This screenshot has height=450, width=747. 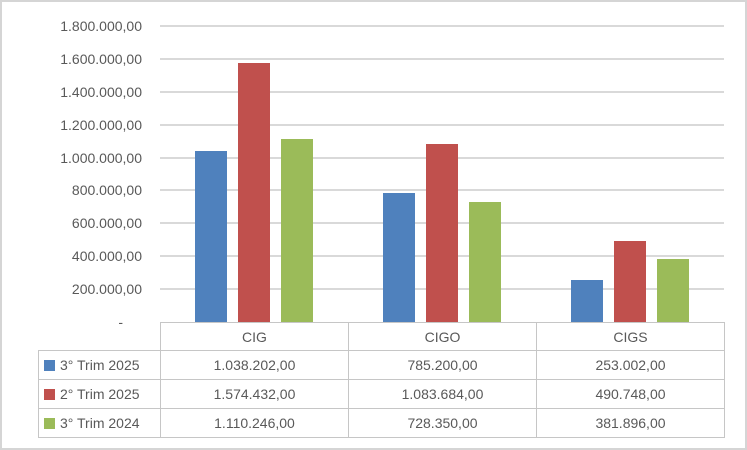 What do you see at coordinates (254, 394) in the screenshot?
I see `value-cell: 1.574.432,00` at bounding box center [254, 394].